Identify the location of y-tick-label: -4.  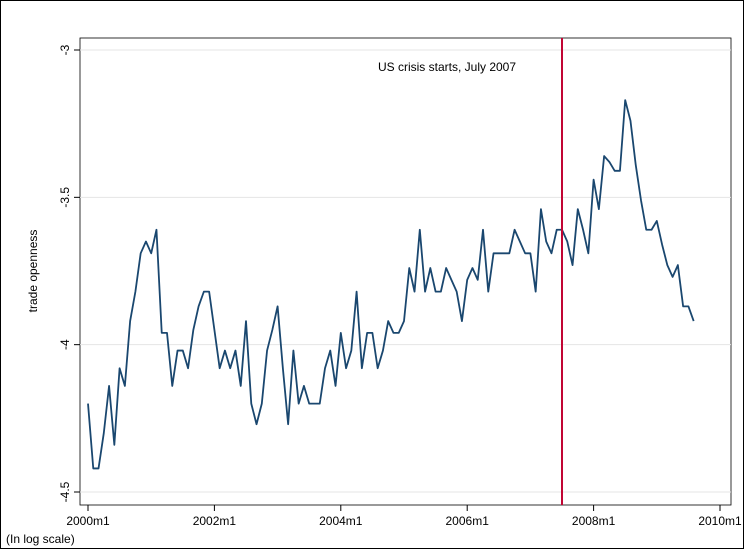
(65, 344).